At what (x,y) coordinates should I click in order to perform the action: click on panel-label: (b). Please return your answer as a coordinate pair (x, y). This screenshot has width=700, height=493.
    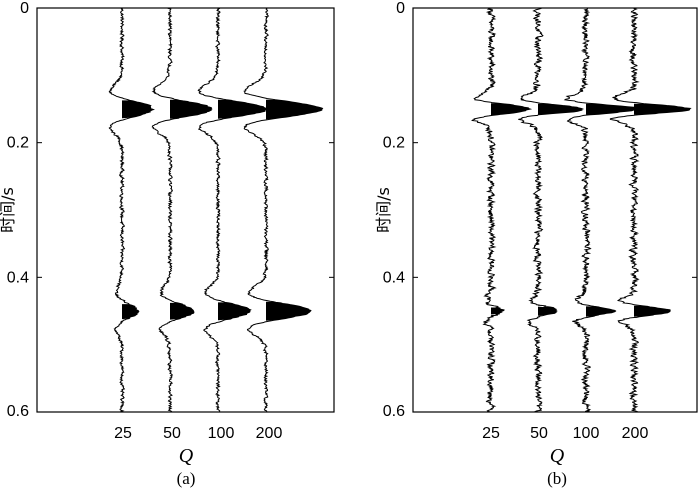
    Looking at the image, I should click on (557, 478).